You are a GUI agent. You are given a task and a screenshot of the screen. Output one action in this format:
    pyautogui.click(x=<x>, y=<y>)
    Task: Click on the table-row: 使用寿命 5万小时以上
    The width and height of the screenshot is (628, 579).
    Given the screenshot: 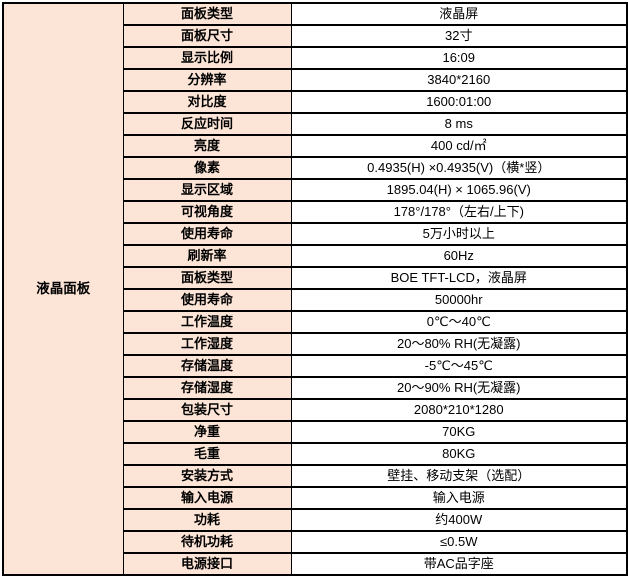 What is the action you would take?
    pyautogui.click(x=315, y=234)
    